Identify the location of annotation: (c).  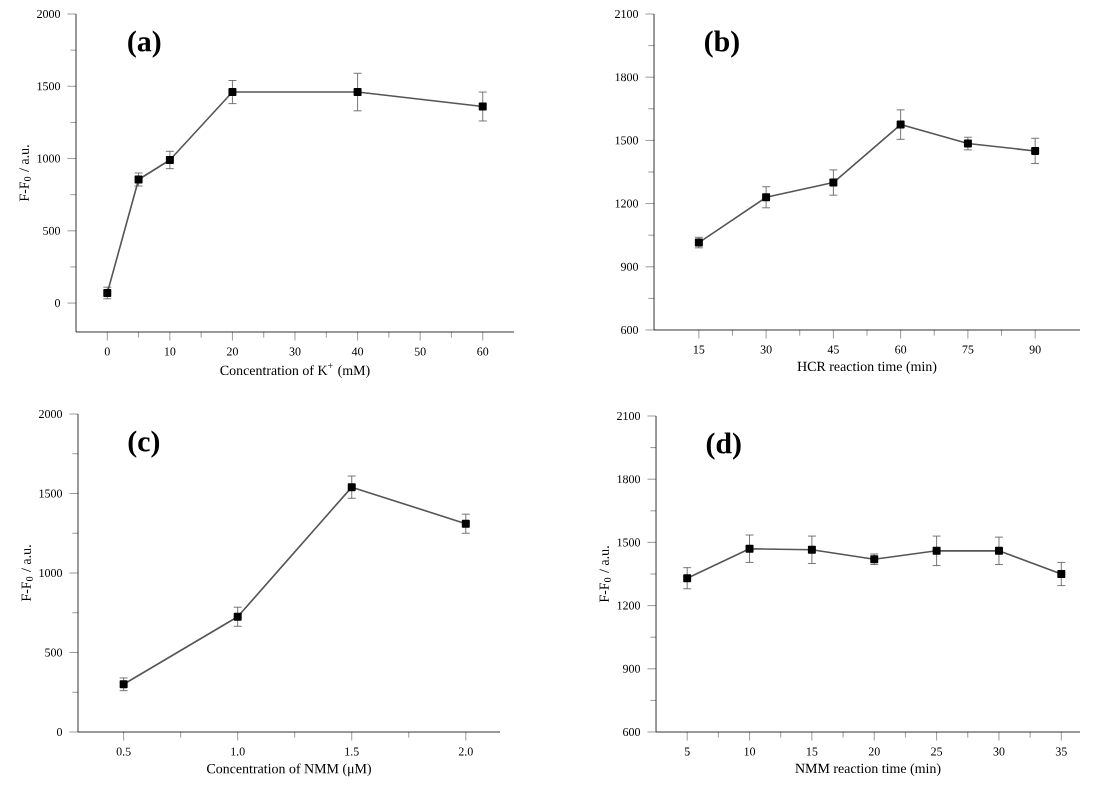
(144, 444).